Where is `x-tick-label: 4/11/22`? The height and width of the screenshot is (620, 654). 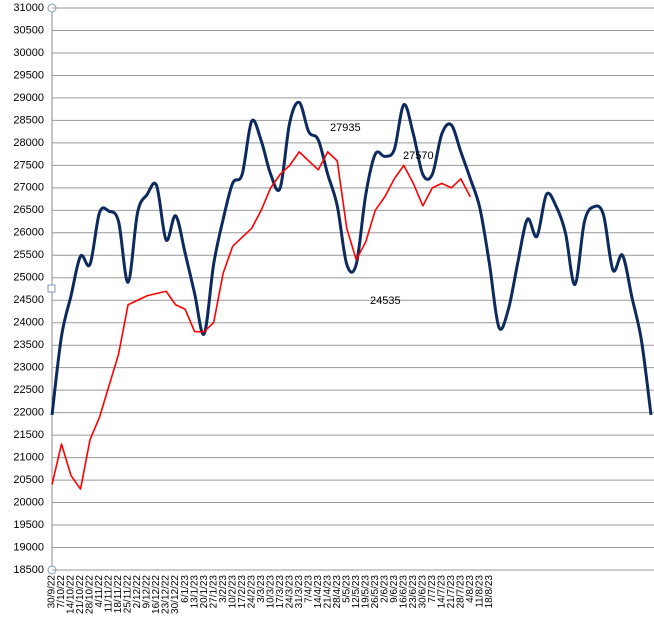 x-tick-label: 4/11/22 is located at coordinates (99, 591).